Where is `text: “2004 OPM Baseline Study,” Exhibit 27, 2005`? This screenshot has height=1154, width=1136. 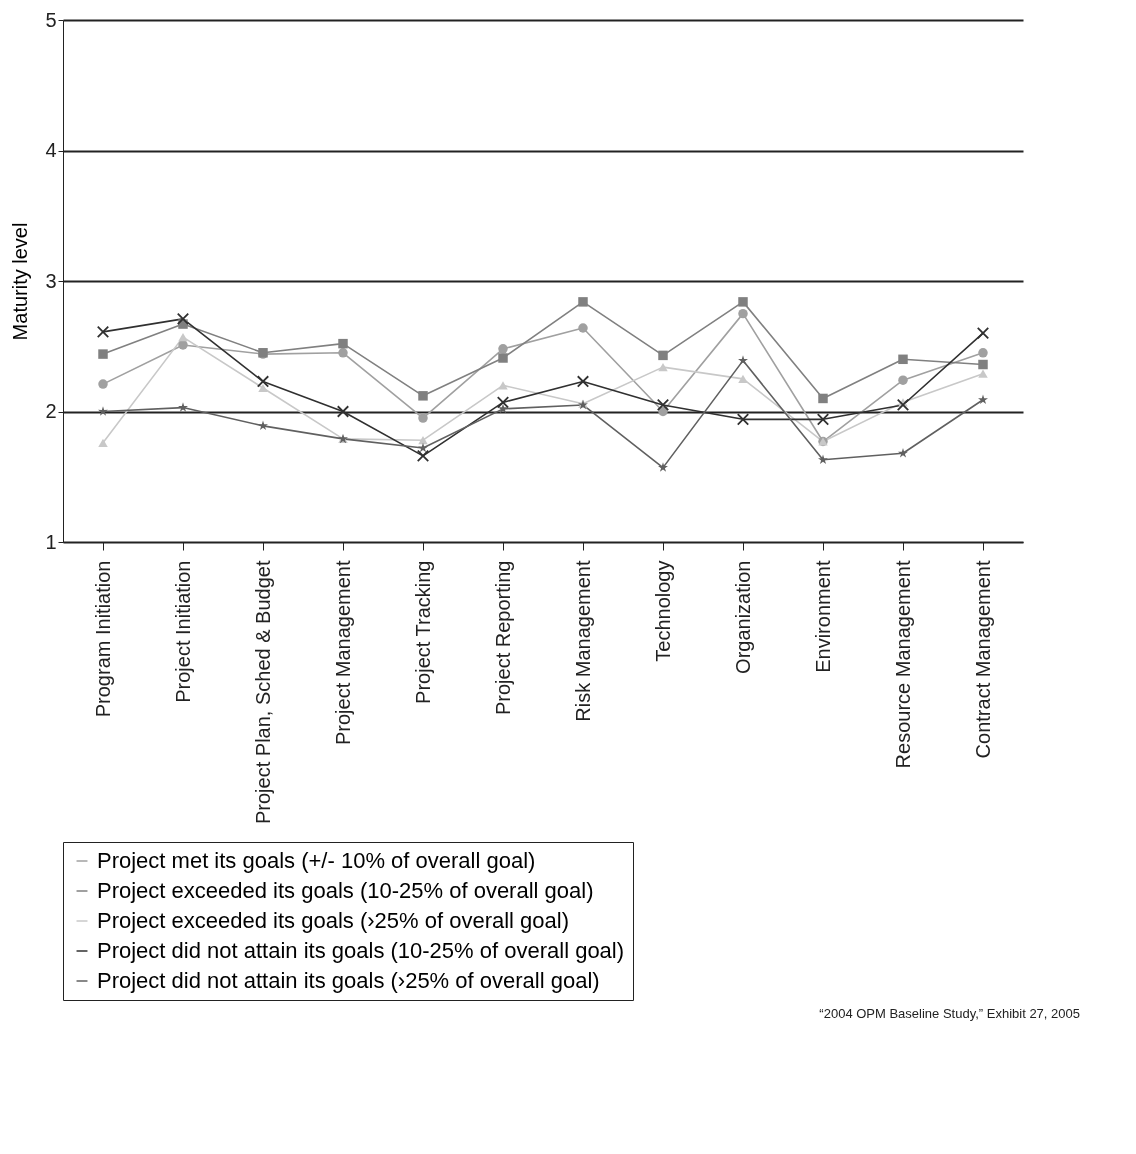 text: “2004 OPM Baseline Study,” Exhibit 27, 2005 is located at coordinates (949, 1013).